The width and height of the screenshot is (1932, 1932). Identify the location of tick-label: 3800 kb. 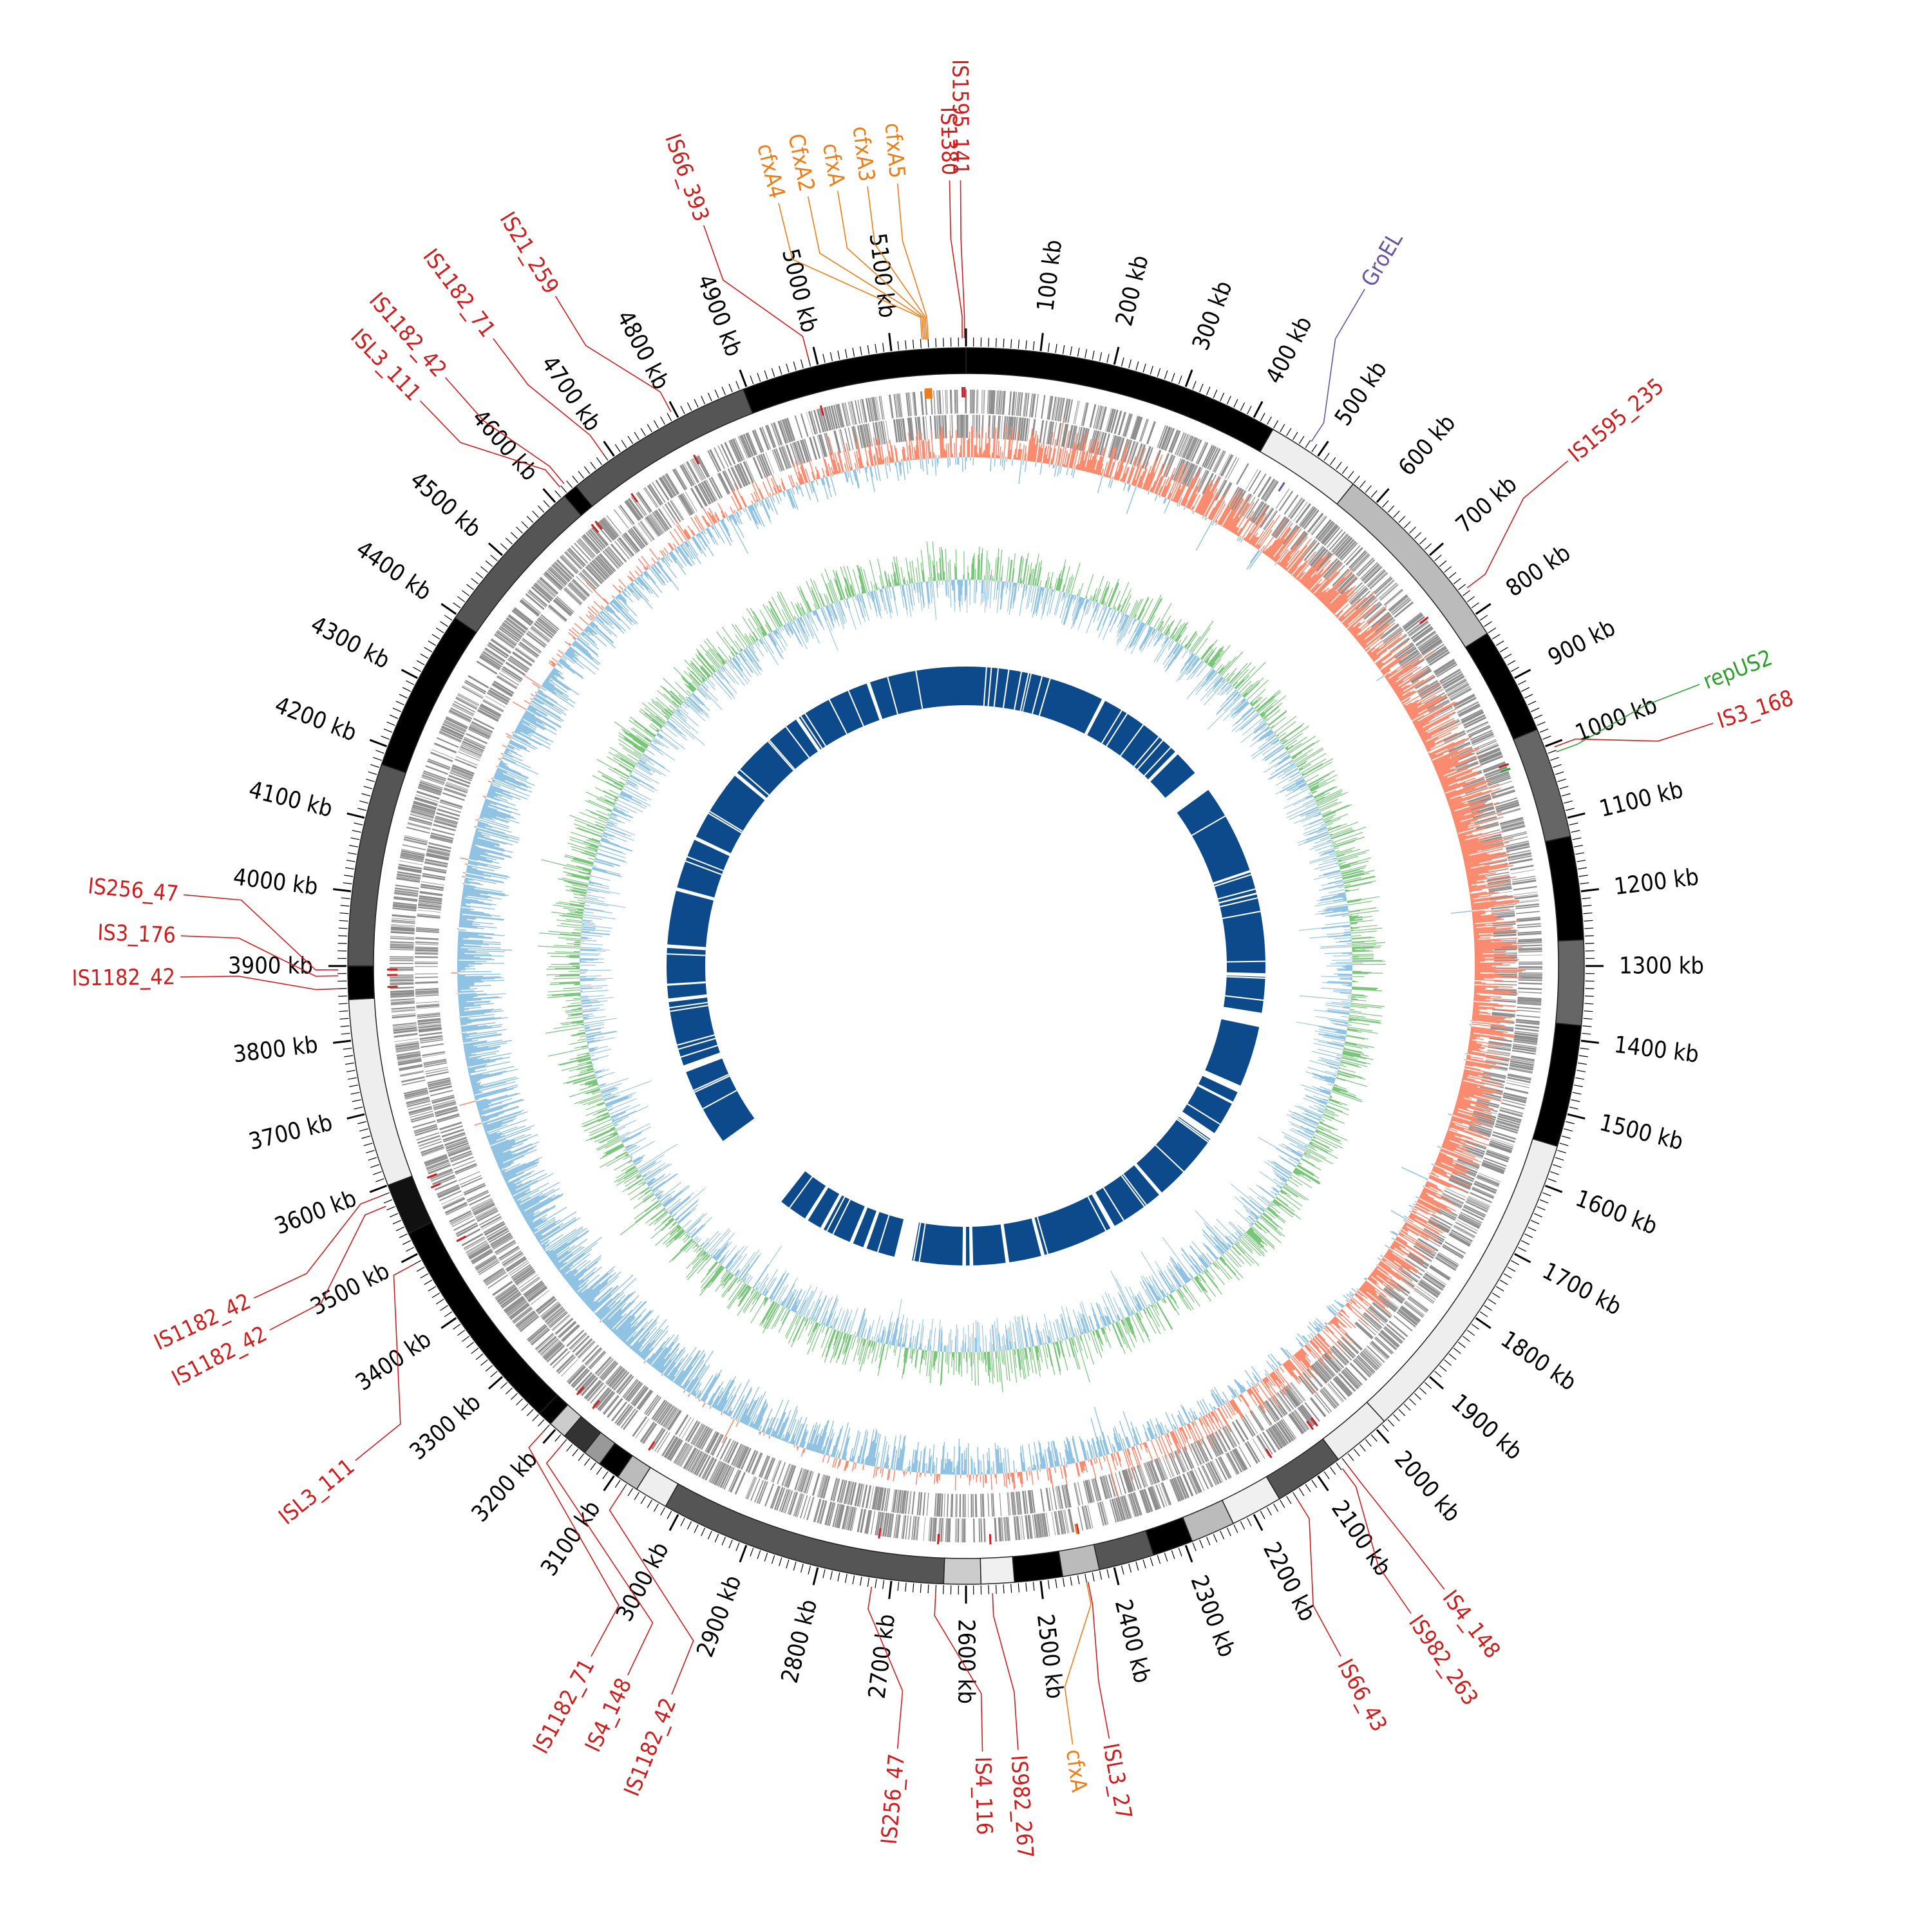
(275, 1050).